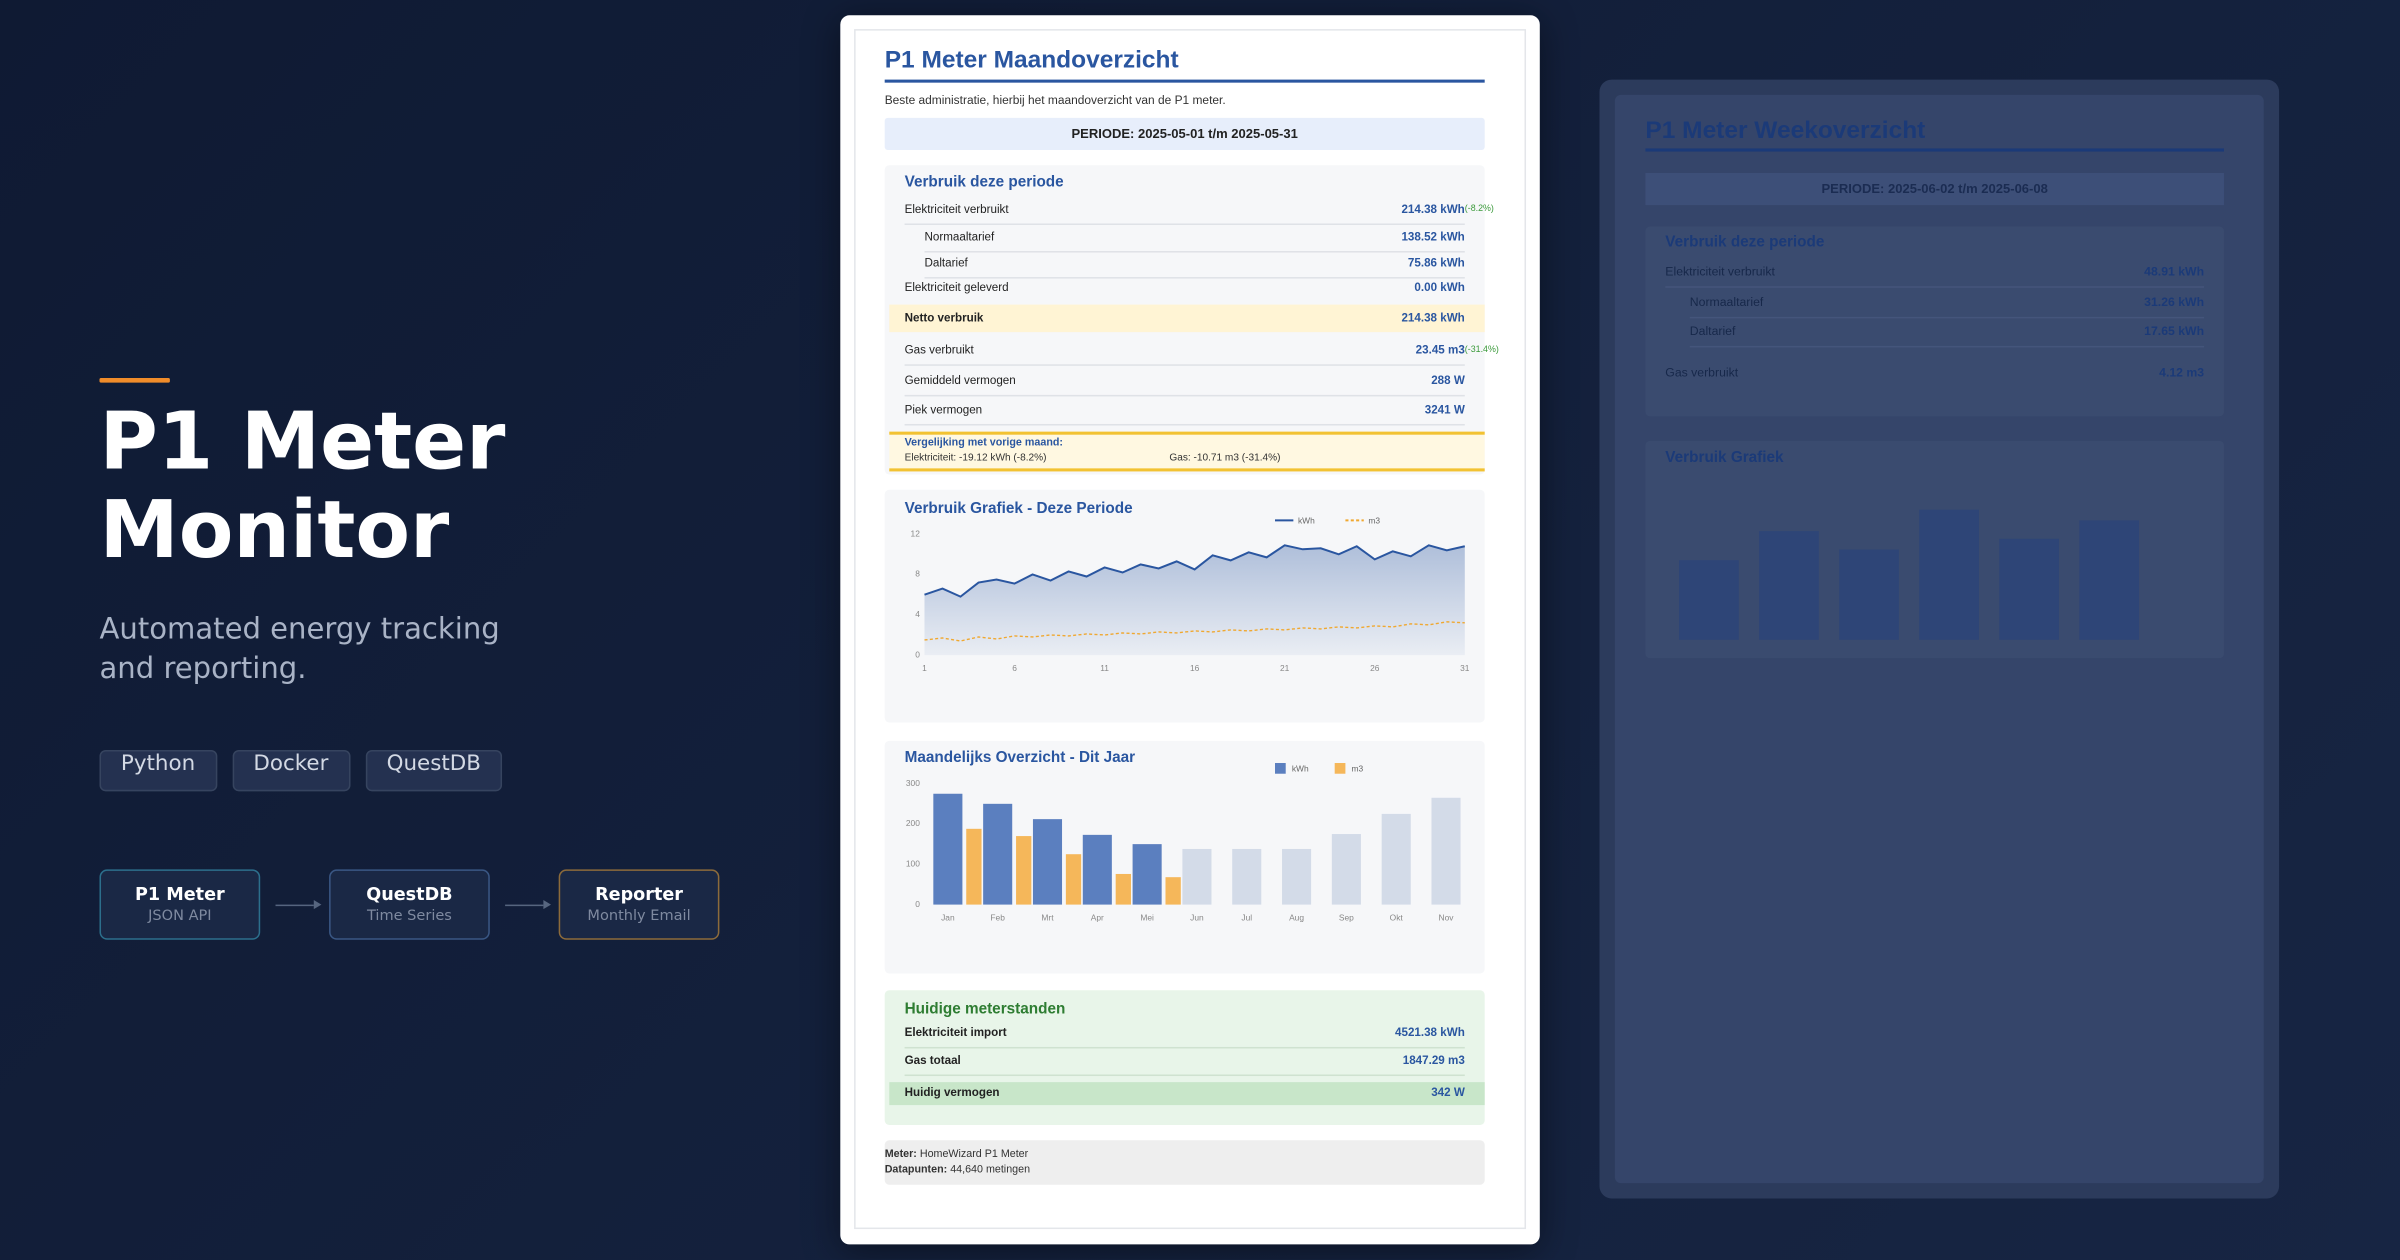  Describe the element at coordinates (1194, 600) in the screenshot. I see `area-fill` at that location.